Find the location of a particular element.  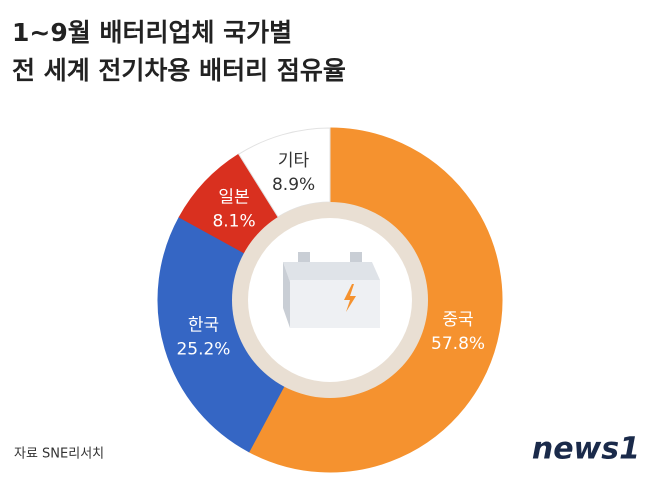

slice-category: 중국 is located at coordinates (457, 320).